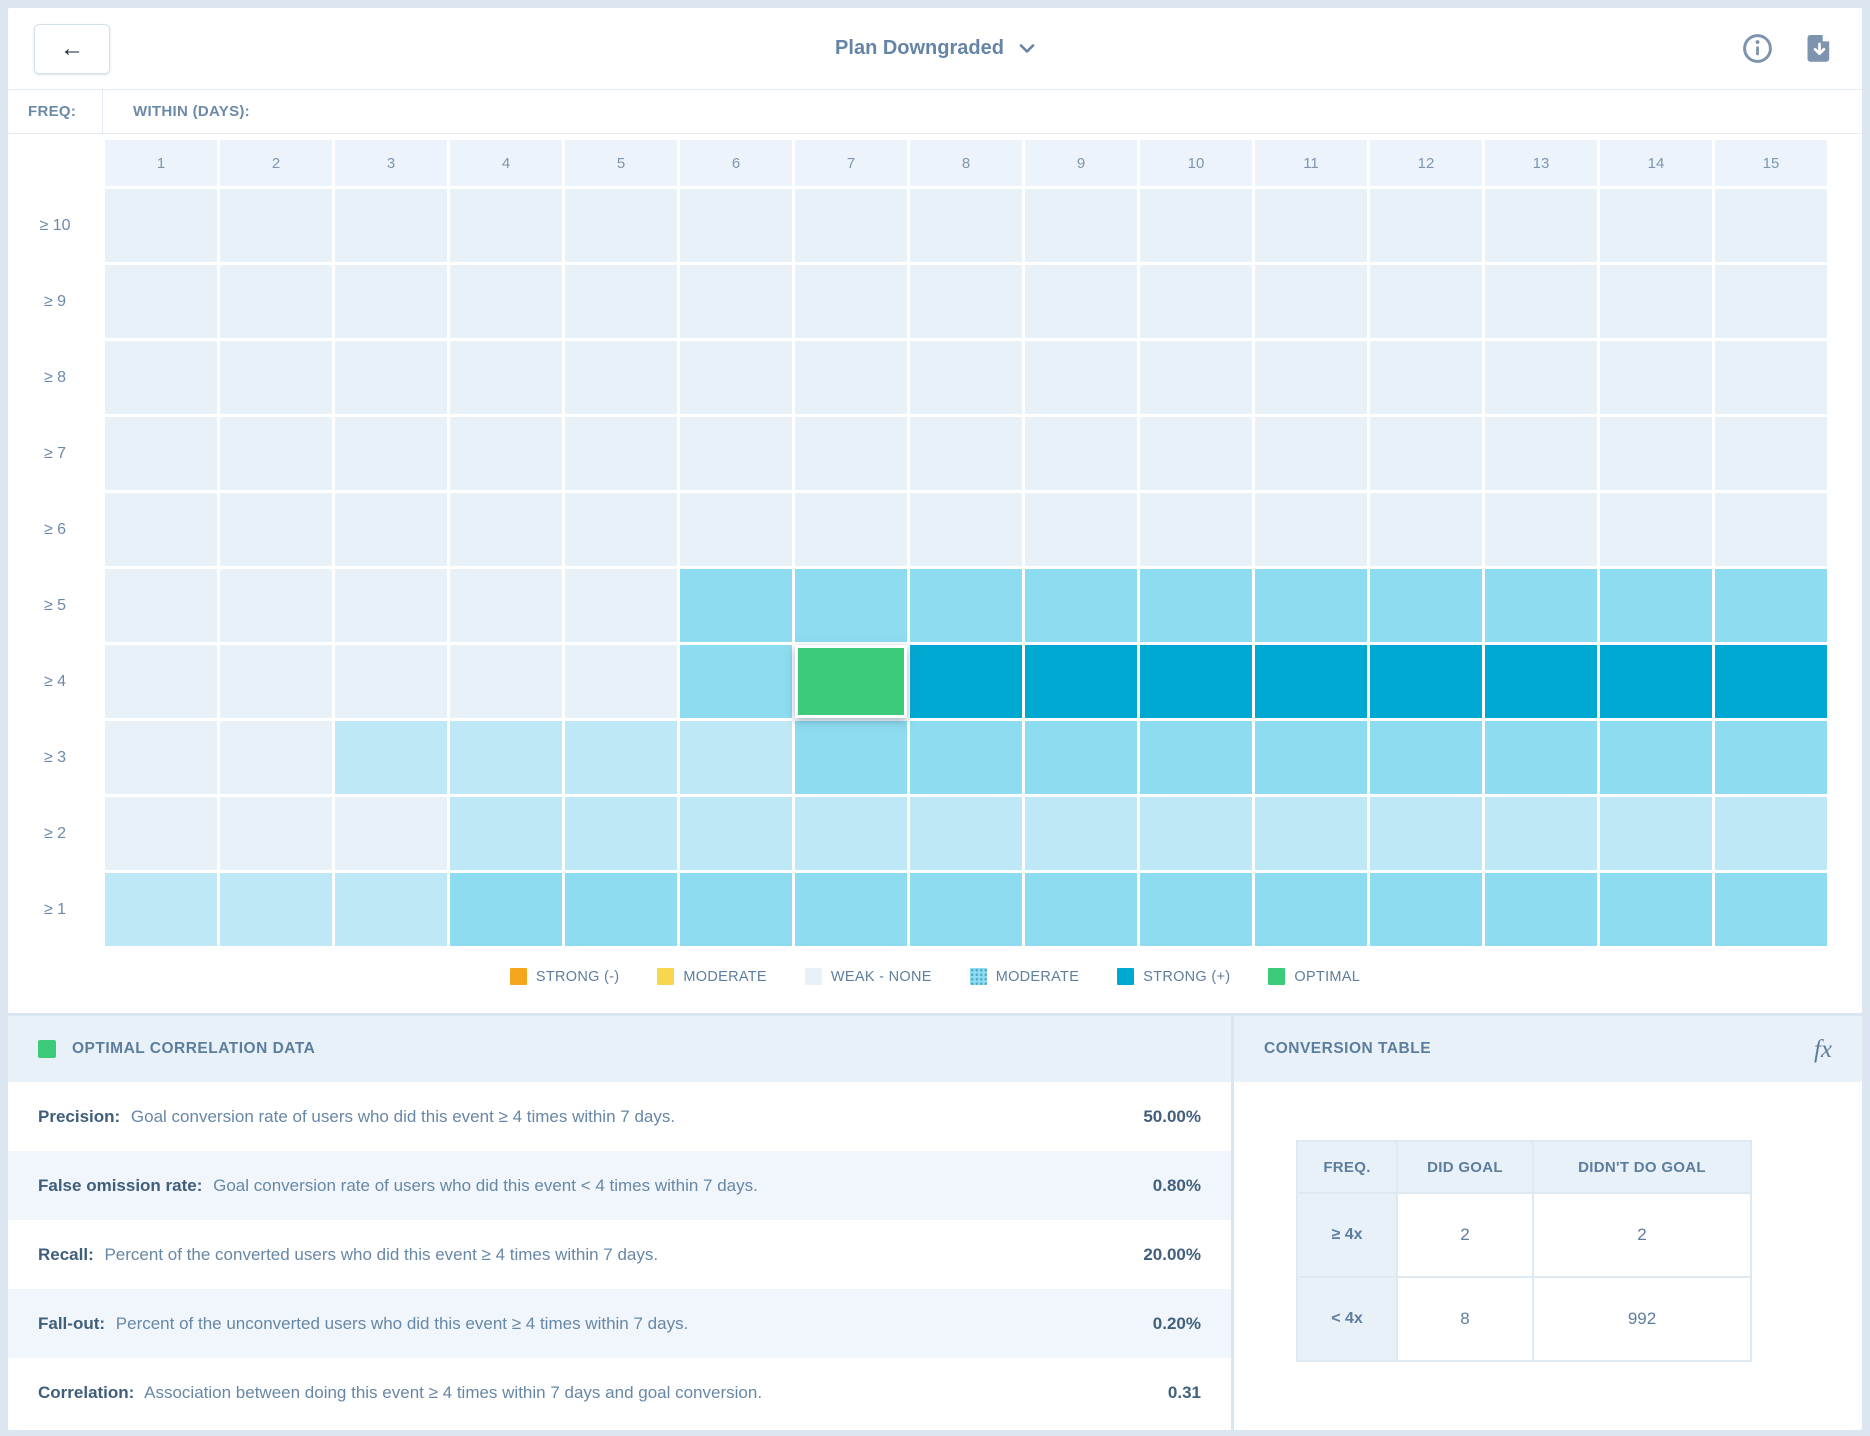 This screenshot has height=1436, width=1870. Describe the element at coordinates (935, 48) in the screenshot. I see `event-dropdown: Plan Downgraded` at that location.